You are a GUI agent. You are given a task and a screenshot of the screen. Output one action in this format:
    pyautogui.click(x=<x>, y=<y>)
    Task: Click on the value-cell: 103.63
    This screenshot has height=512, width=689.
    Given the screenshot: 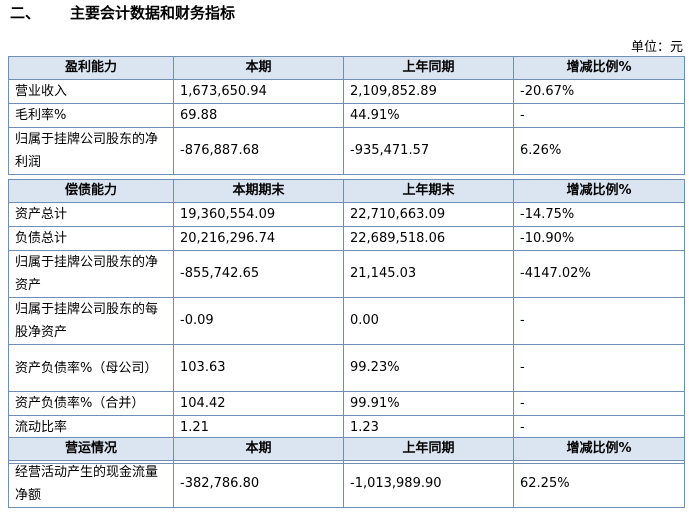 What is the action you would take?
    pyautogui.click(x=258, y=368)
    